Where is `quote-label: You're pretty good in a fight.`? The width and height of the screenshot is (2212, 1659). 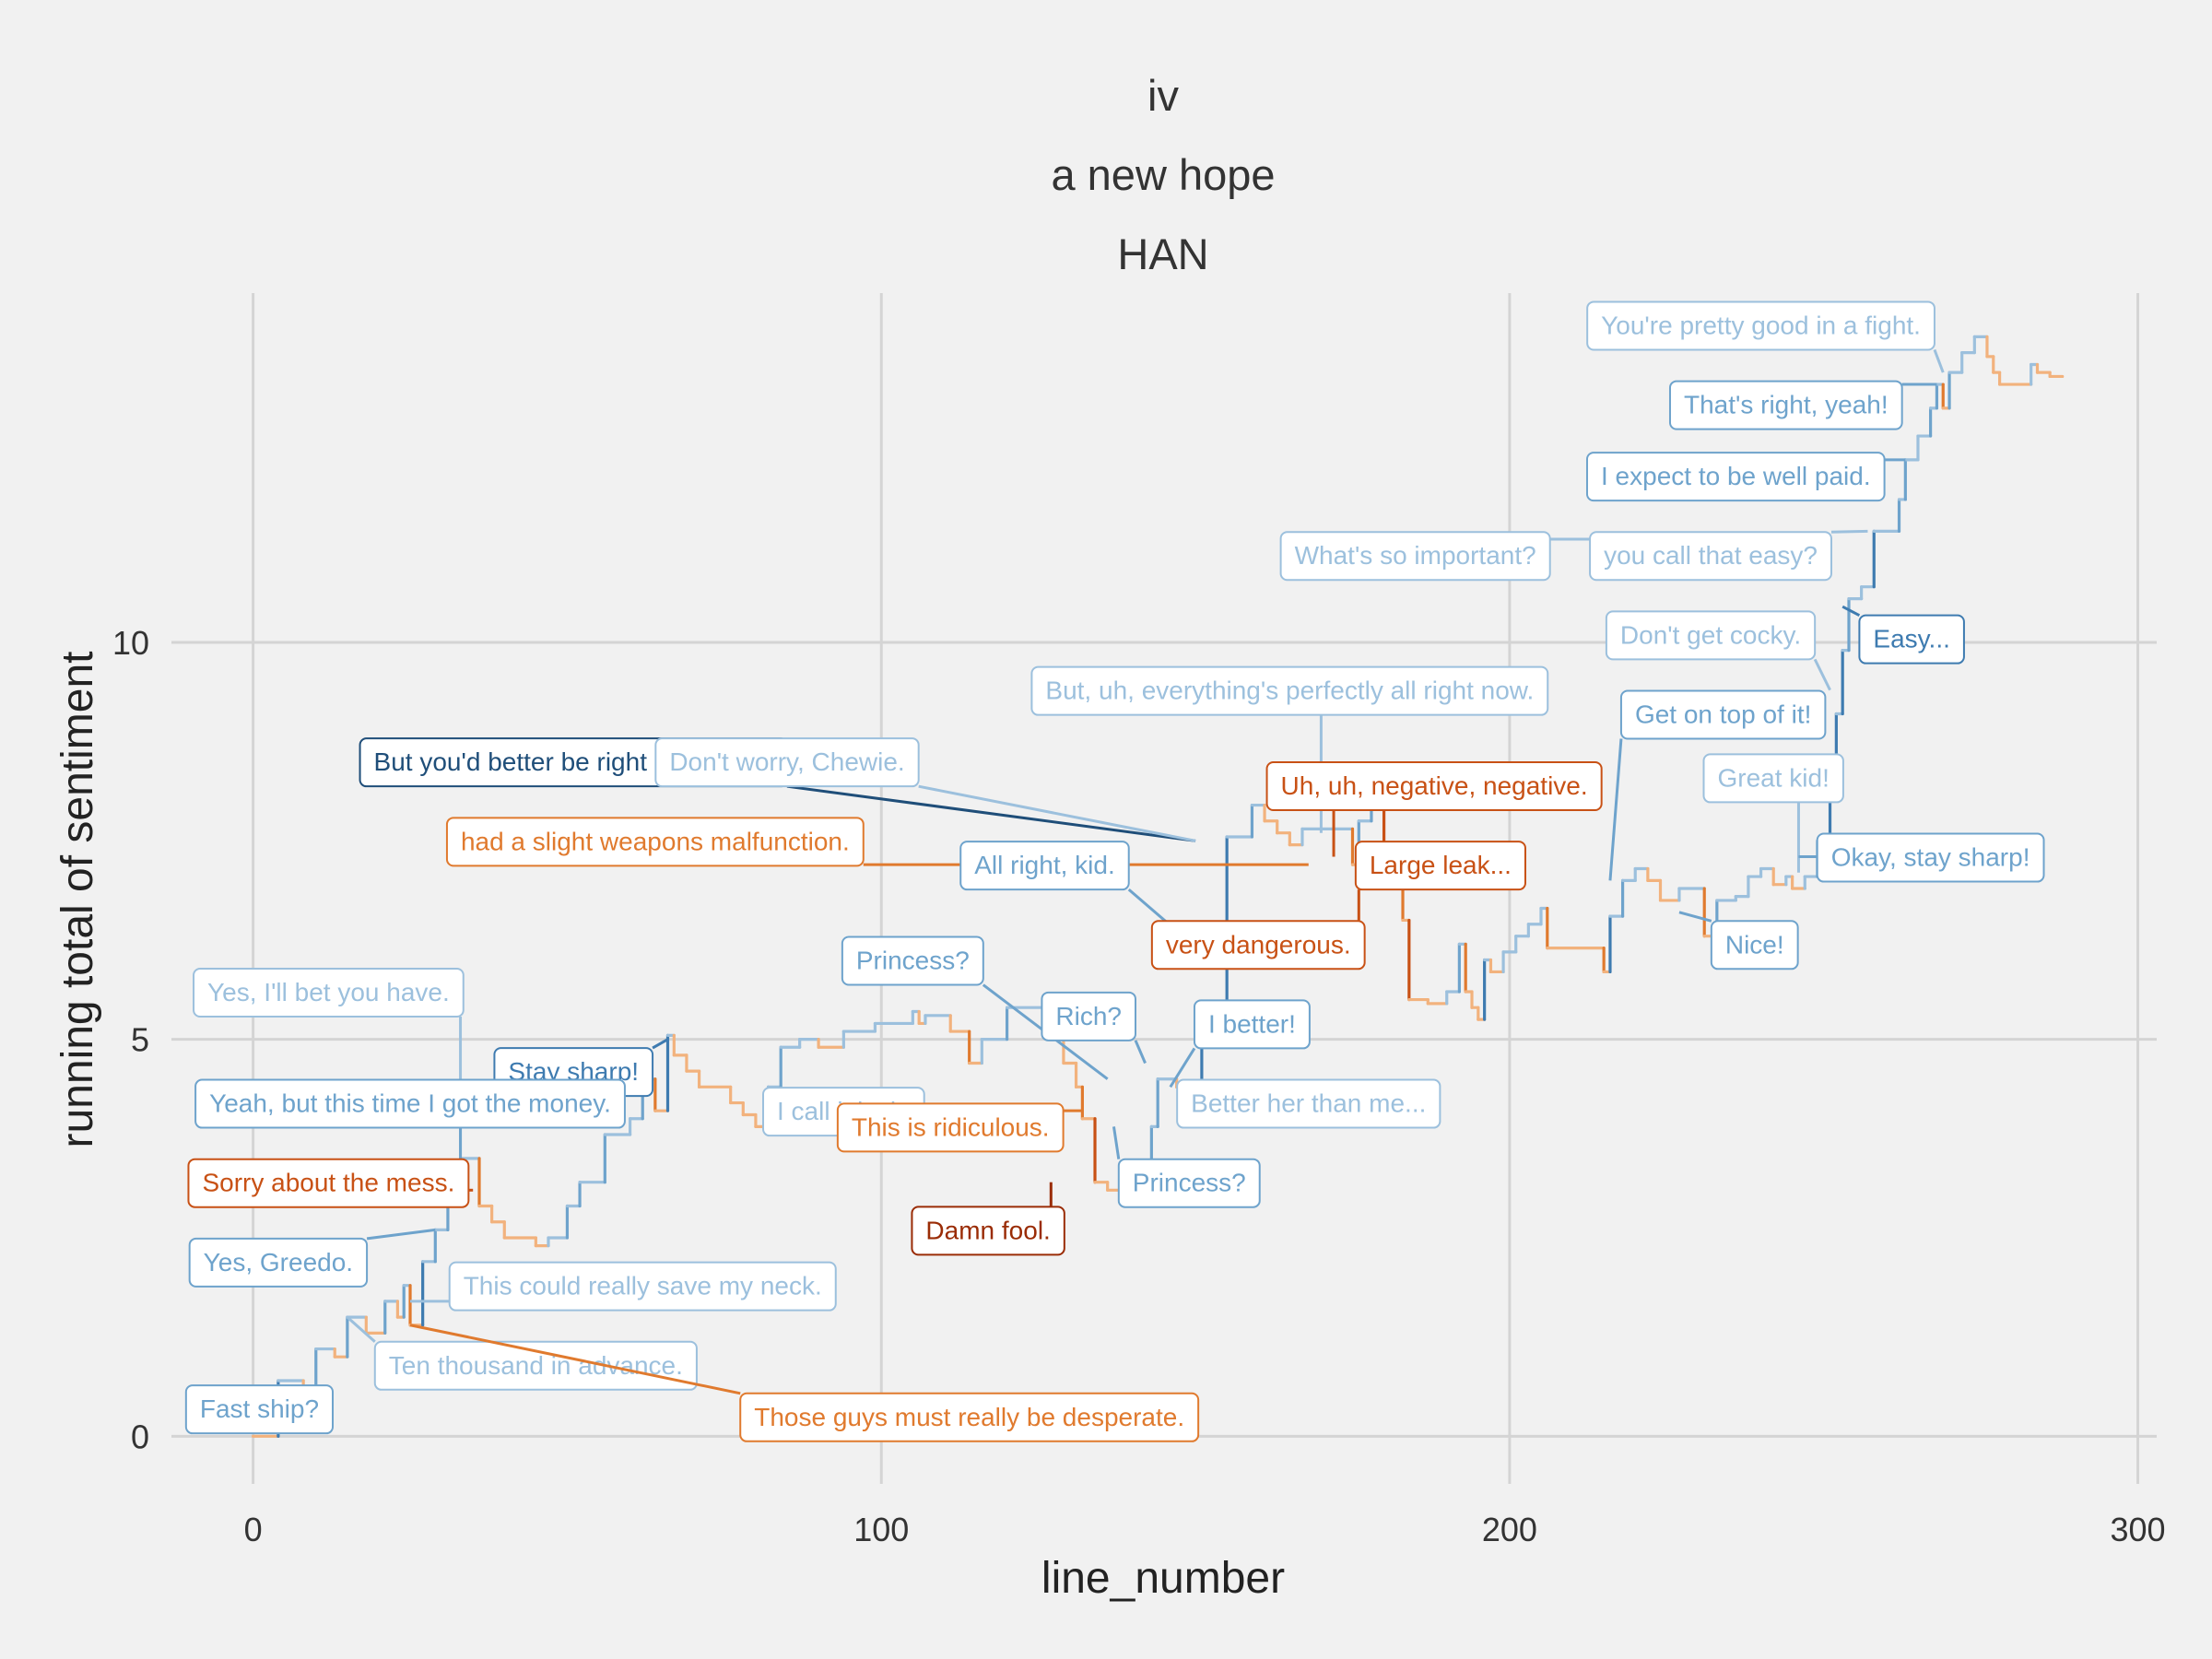 quote-label: You're pretty good in a fight. is located at coordinates (1765, 336).